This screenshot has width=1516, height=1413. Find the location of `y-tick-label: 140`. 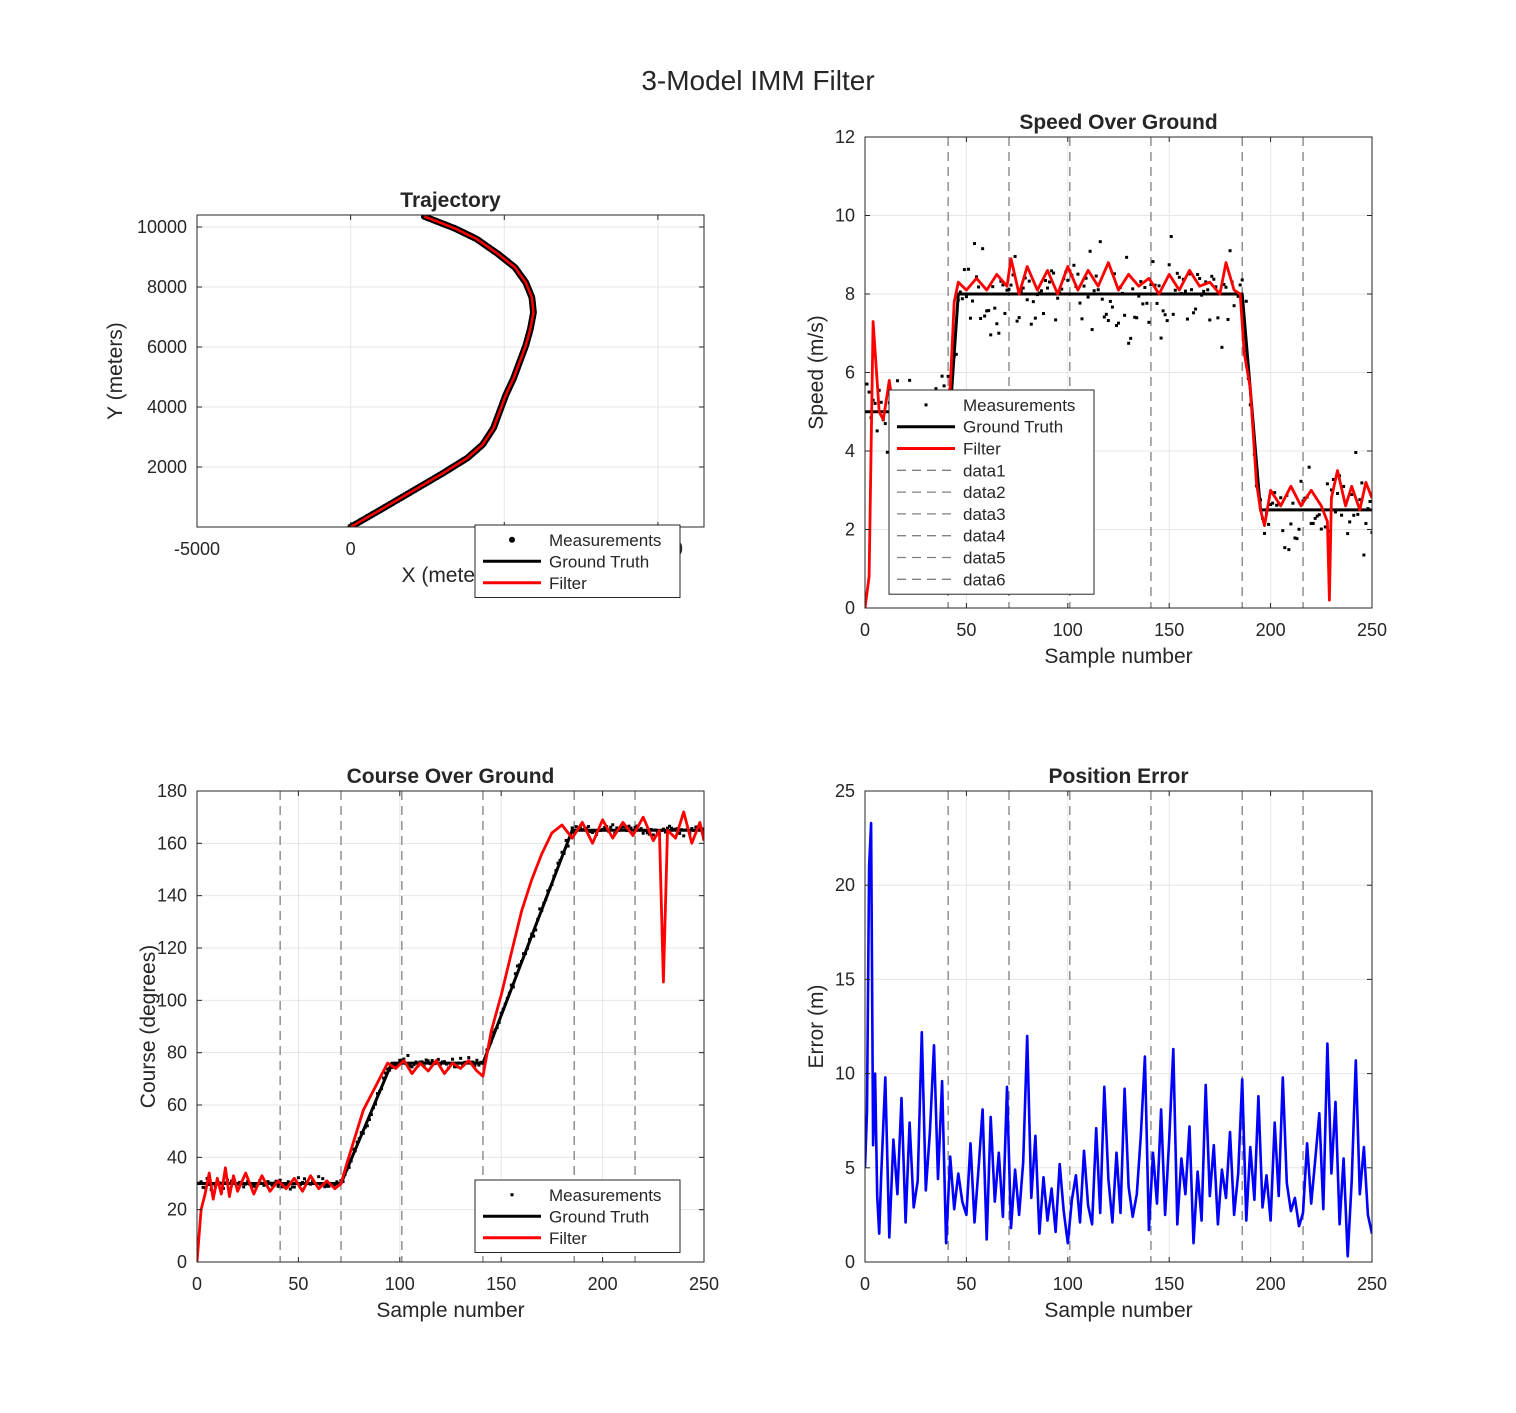

y-tick-label: 140 is located at coordinates (172, 896).